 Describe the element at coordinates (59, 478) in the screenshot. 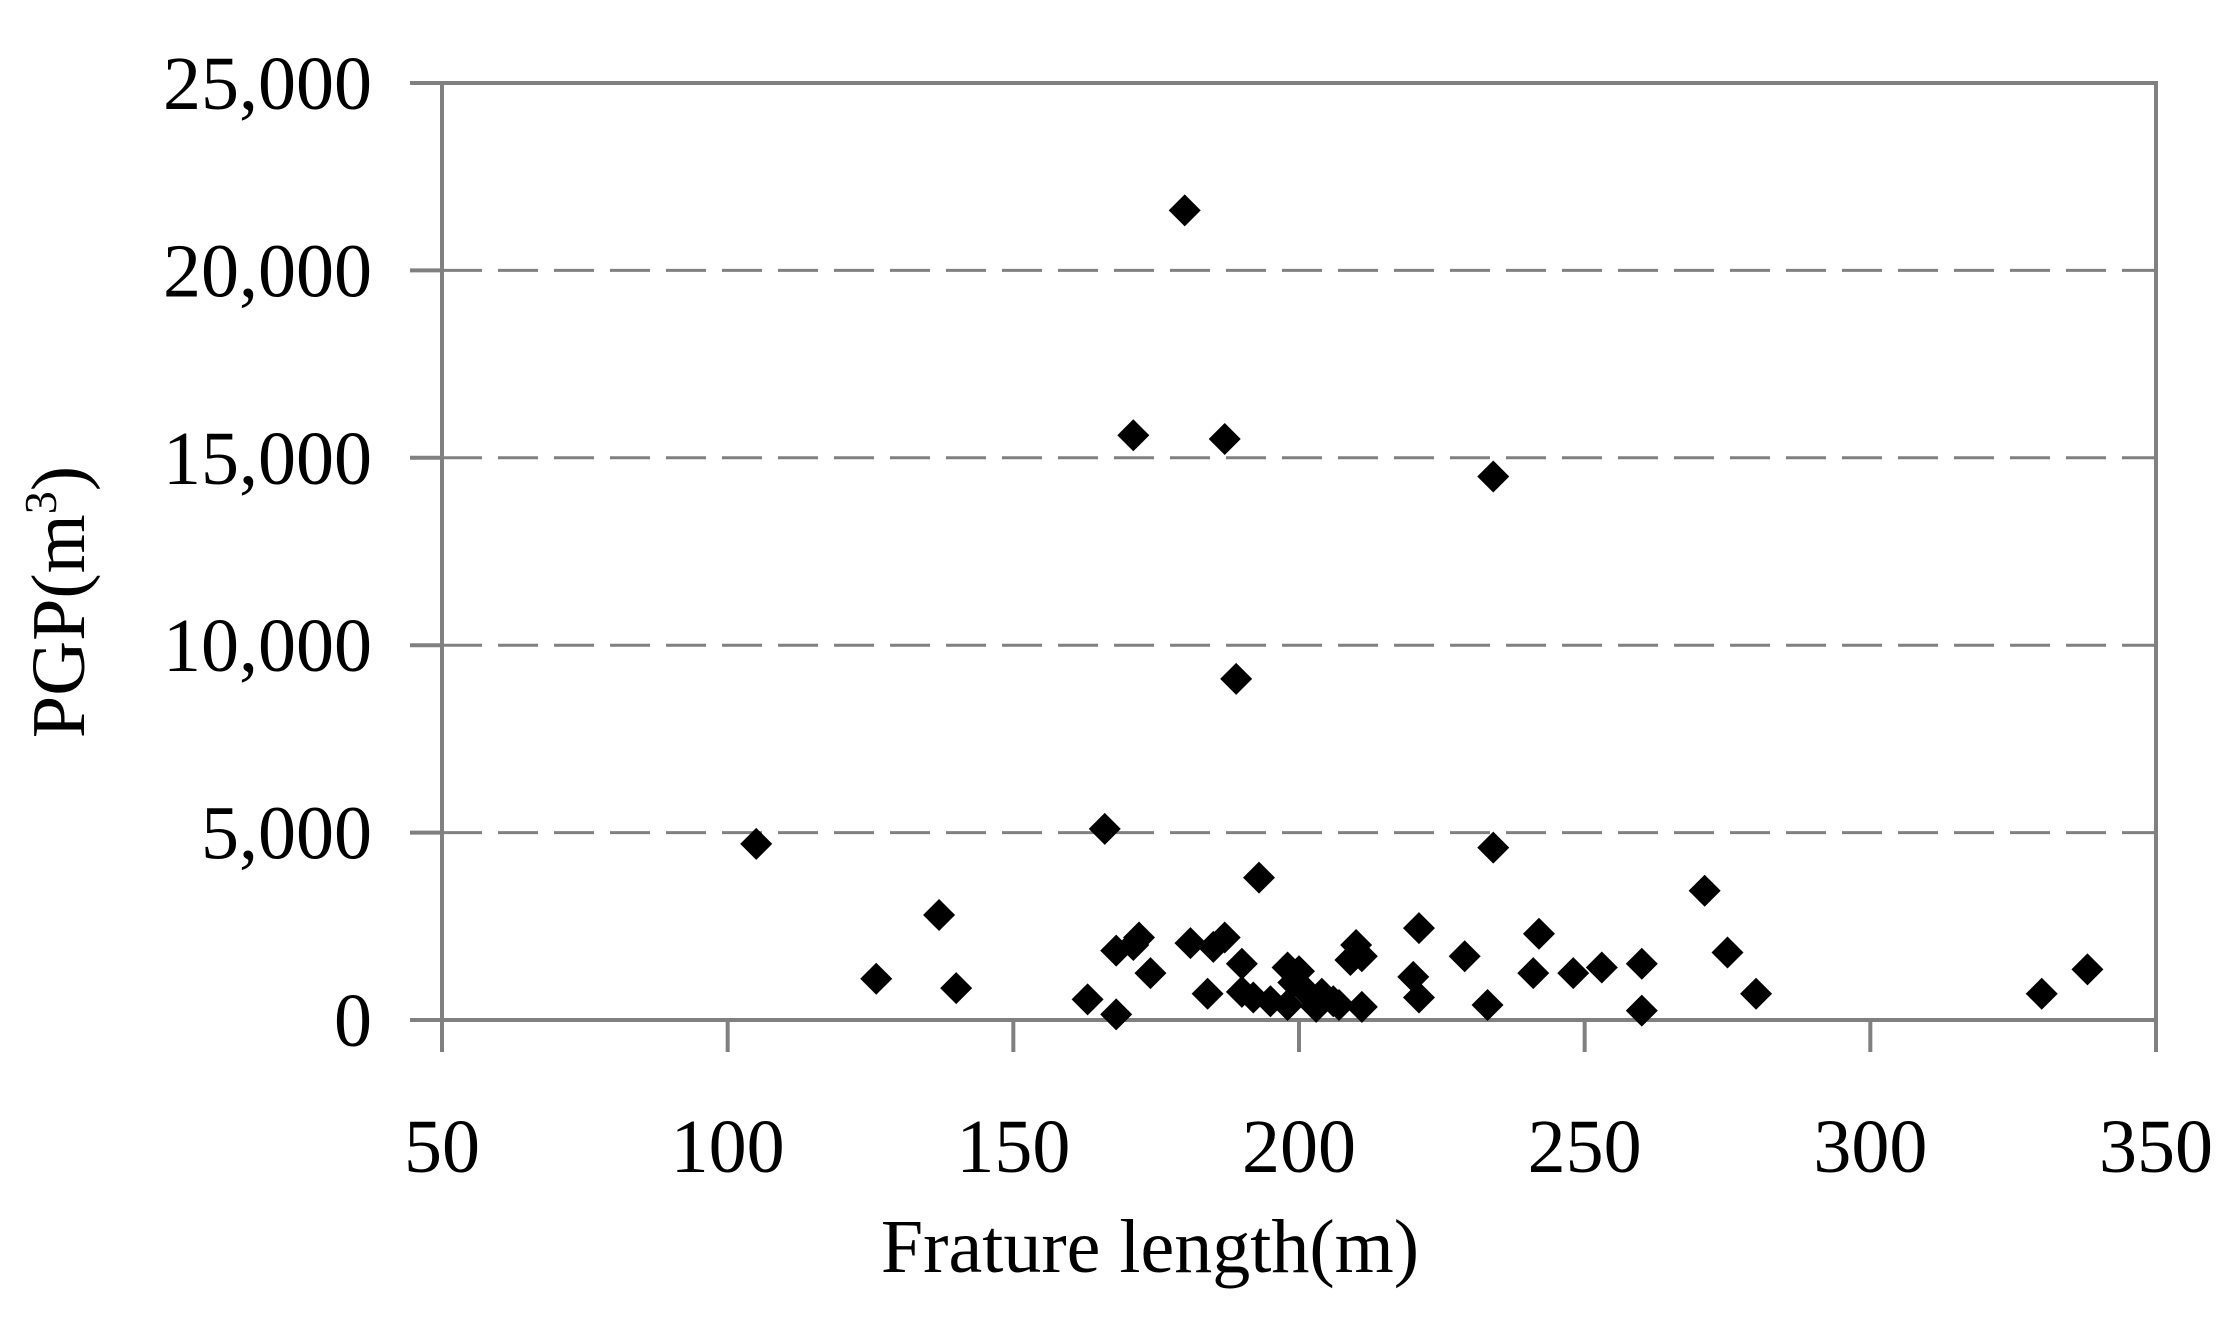

I see `y-axis-label-close: )` at that location.